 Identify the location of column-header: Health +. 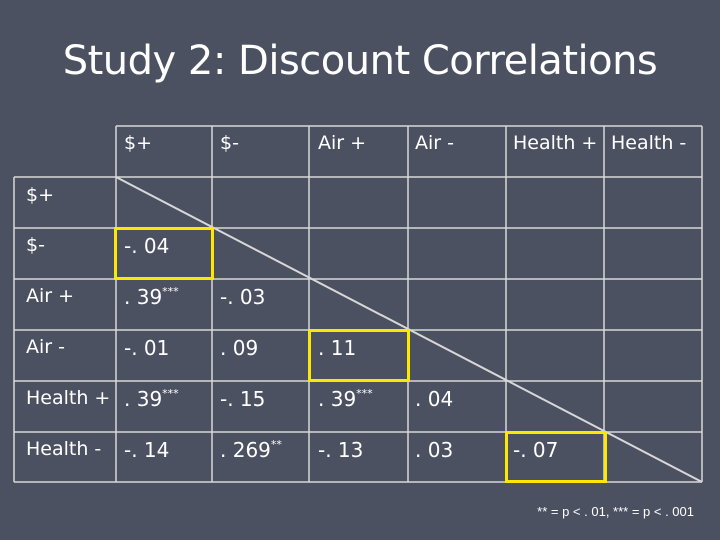
(555, 143).